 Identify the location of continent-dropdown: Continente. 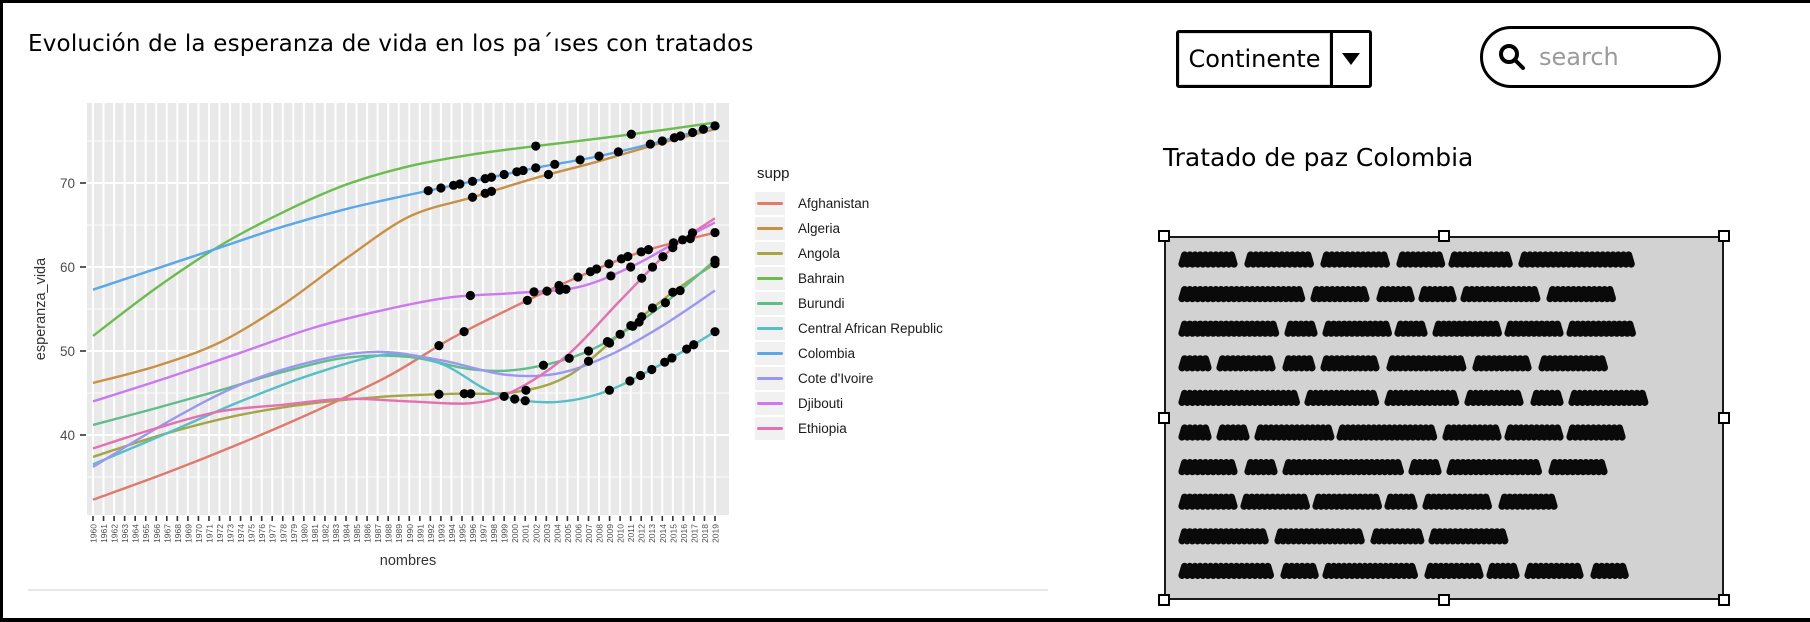
(1274, 59).